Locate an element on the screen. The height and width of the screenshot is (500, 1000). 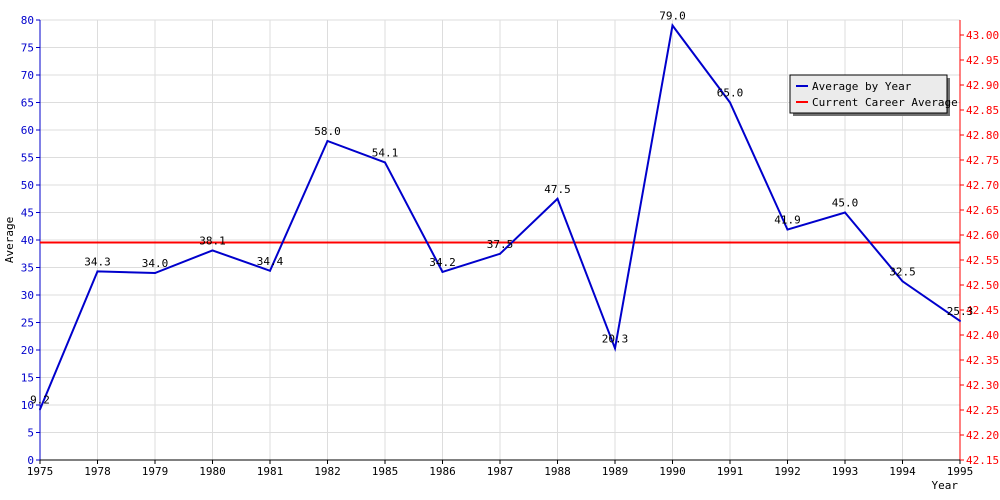
y2-tick-label: 42.50 is located at coordinates (982, 285).